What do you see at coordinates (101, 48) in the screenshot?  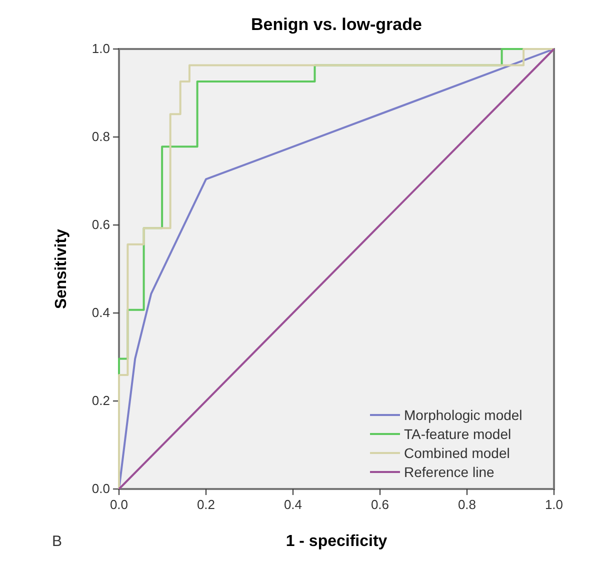 I see `y-tick-label: 1.0` at bounding box center [101, 48].